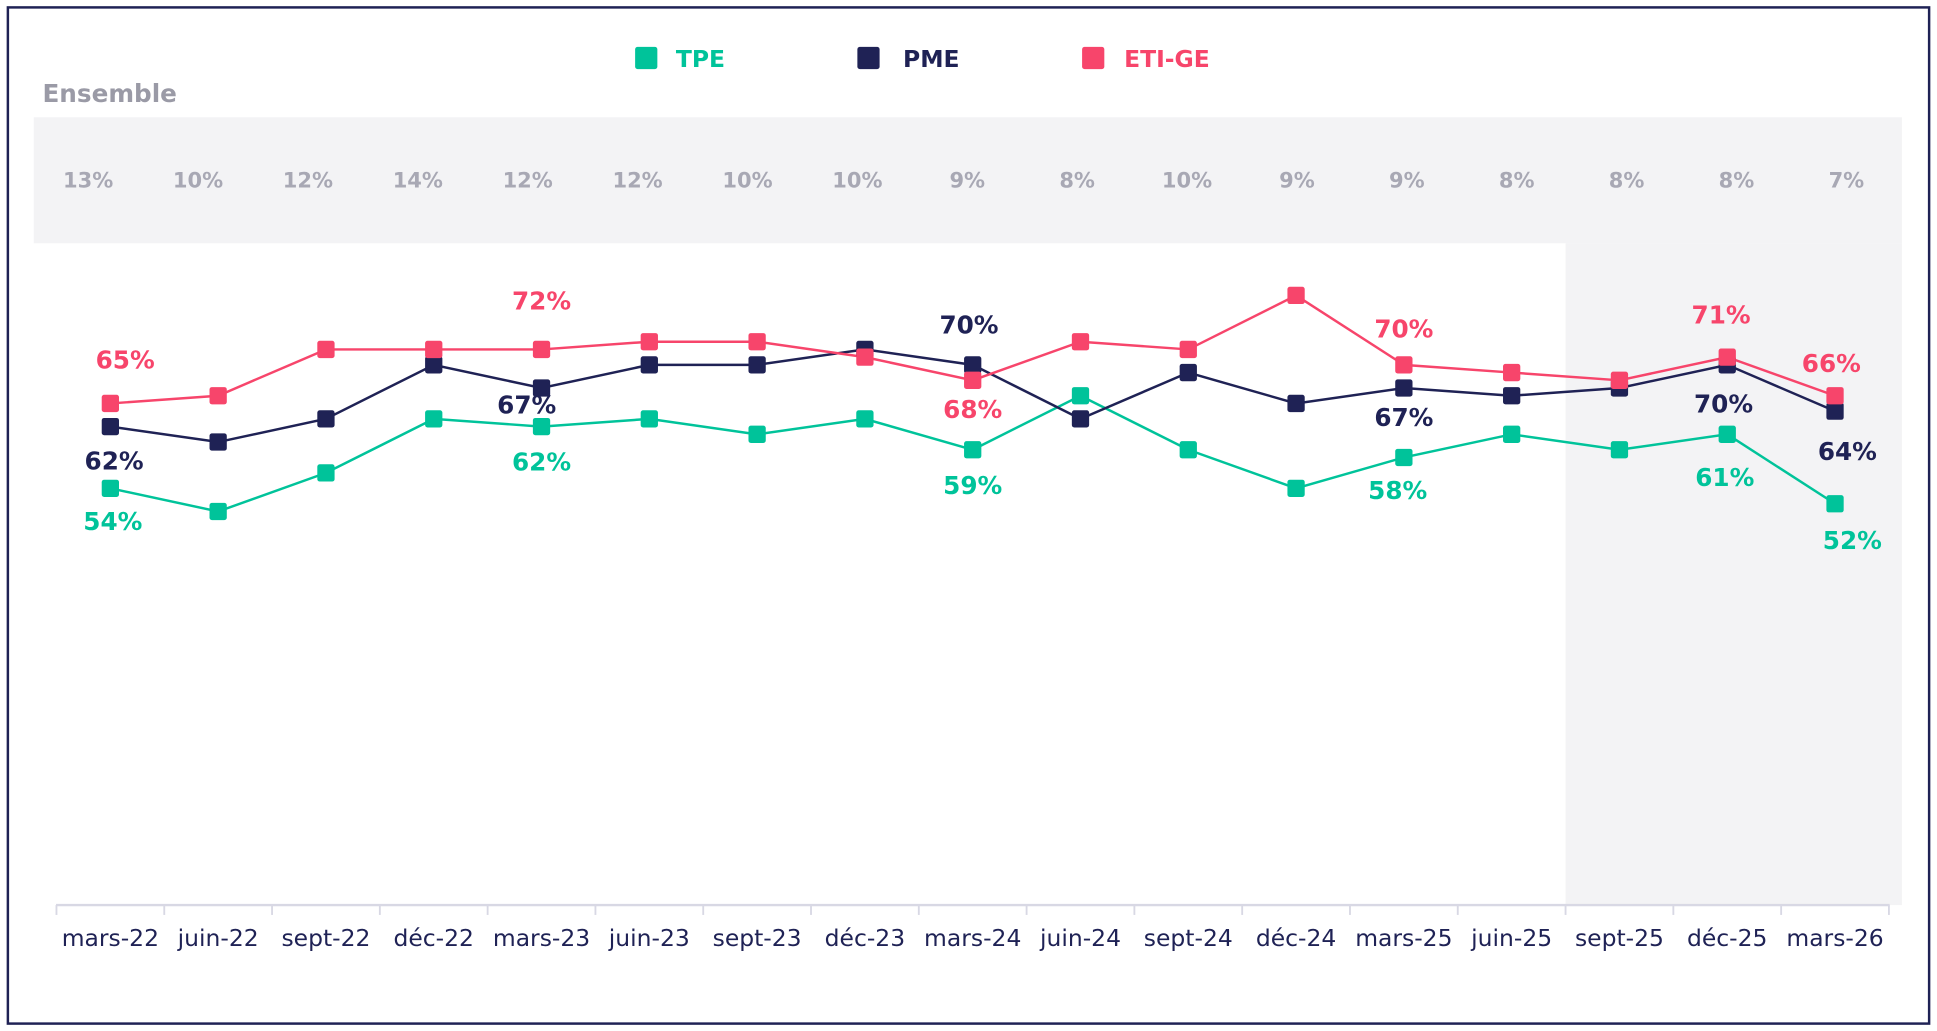 This screenshot has height=1031, width=1937. Describe the element at coordinates (1831, 363) in the screenshot. I see `data-label: 66%` at that location.